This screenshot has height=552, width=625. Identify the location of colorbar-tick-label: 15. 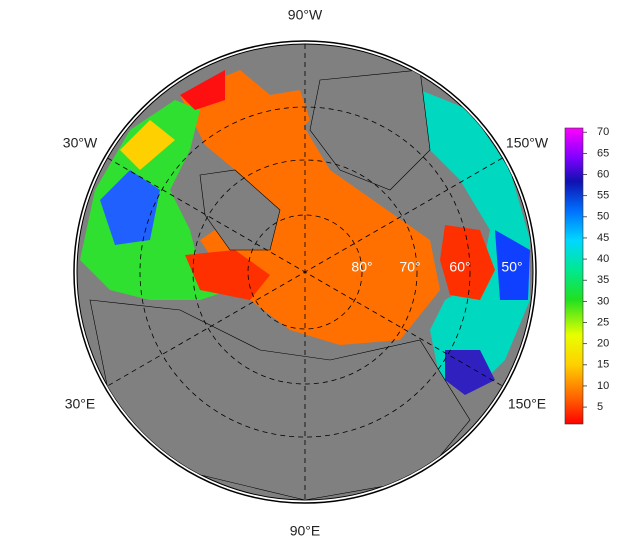
(603, 365).